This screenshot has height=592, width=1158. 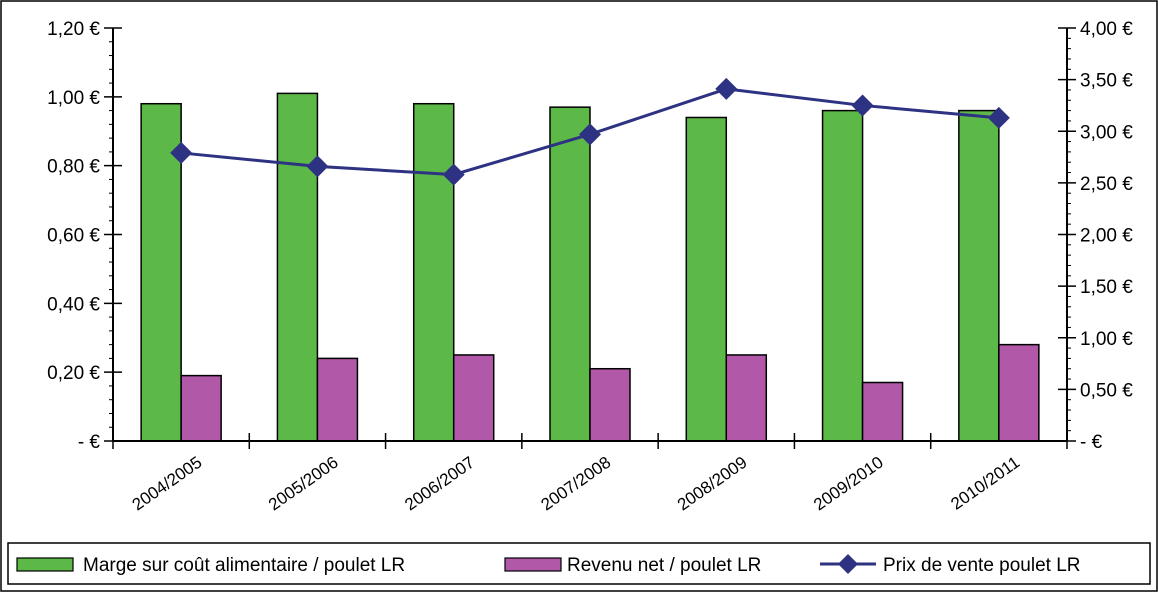 I want to click on right-tick-label: 1,50 €, so click(x=1106, y=287).